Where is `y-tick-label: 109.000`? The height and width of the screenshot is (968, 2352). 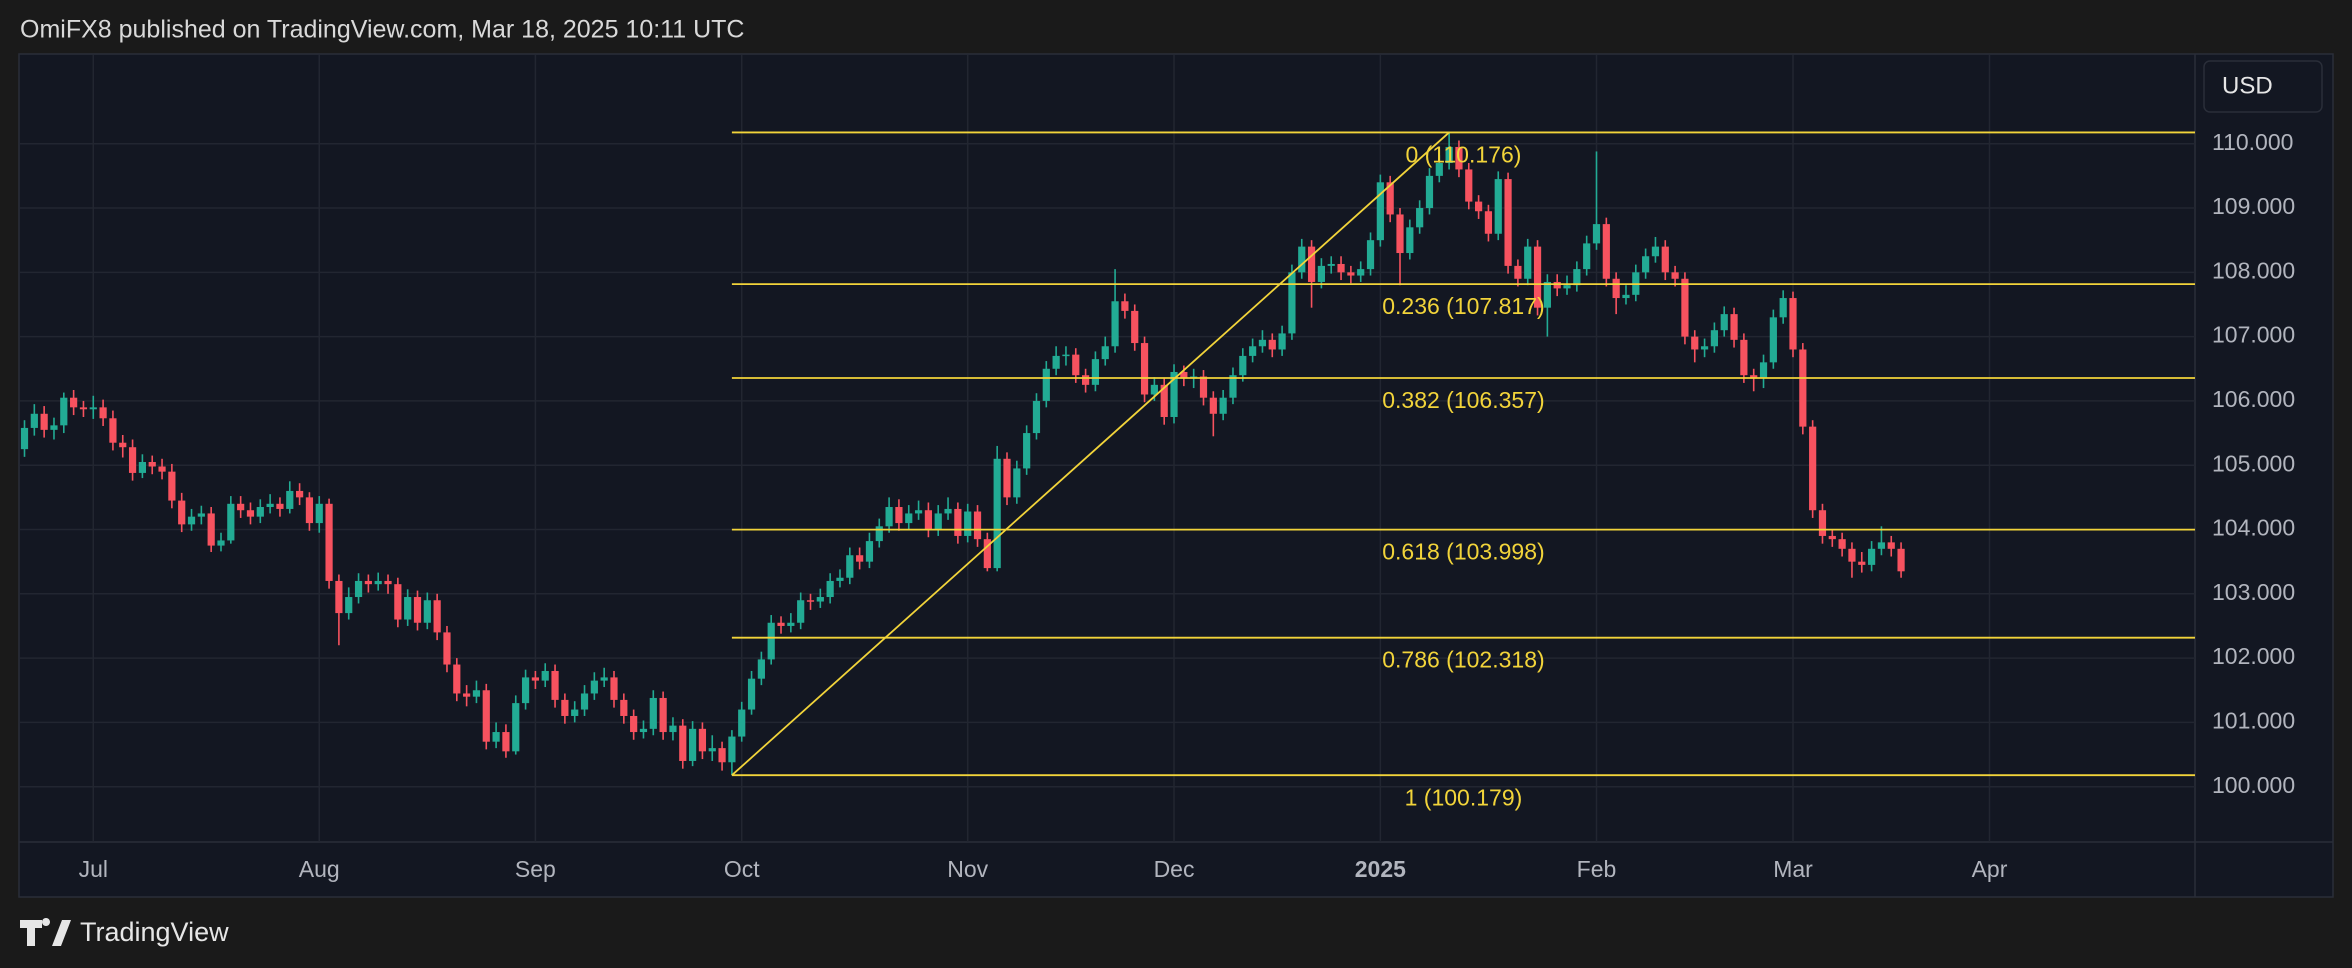 y-tick-label: 109.000 is located at coordinates (2253, 206).